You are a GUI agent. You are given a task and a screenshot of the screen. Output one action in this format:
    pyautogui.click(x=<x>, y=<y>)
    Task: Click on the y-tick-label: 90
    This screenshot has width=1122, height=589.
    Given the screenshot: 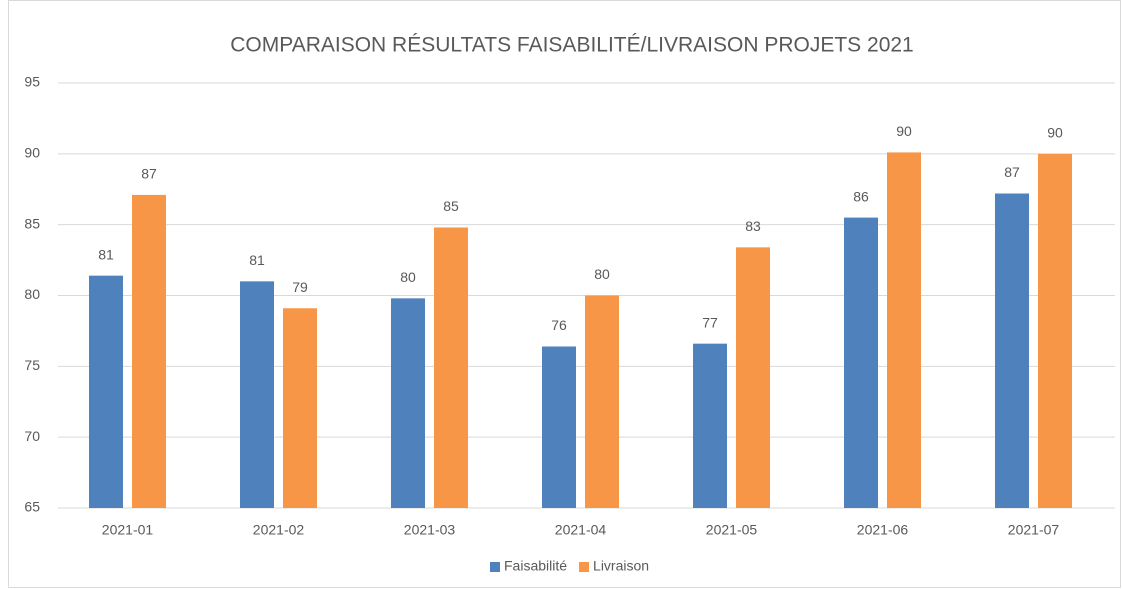 What is the action you would take?
    pyautogui.click(x=32, y=153)
    